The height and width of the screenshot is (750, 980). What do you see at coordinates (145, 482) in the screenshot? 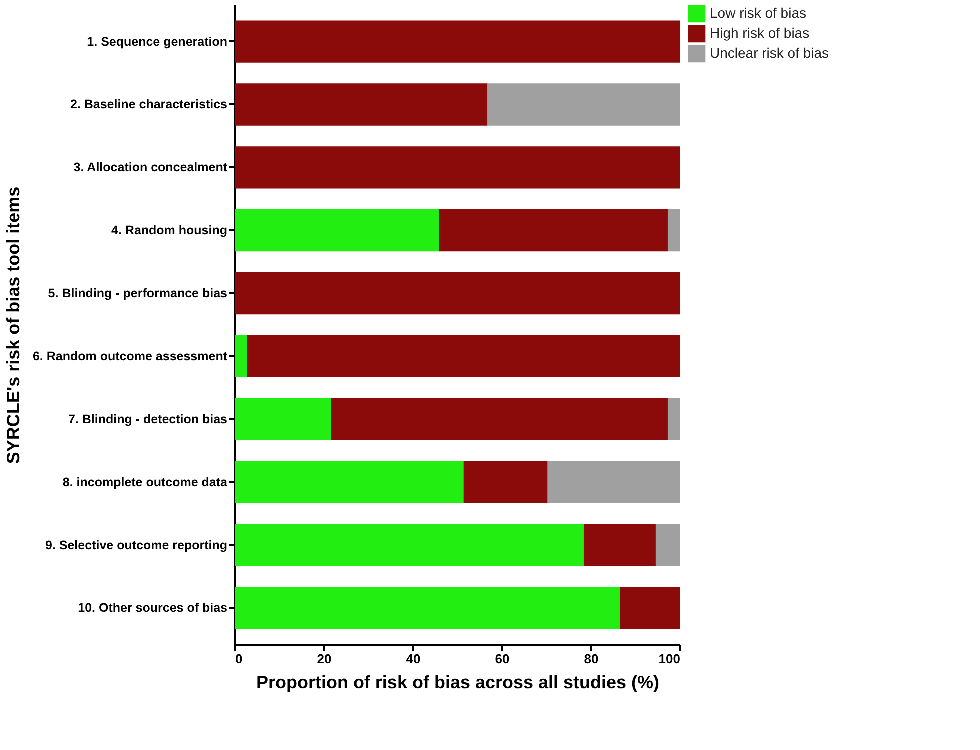
I see `y-tick-label: 8. incomplete outcome data` at bounding box center [145, 482].